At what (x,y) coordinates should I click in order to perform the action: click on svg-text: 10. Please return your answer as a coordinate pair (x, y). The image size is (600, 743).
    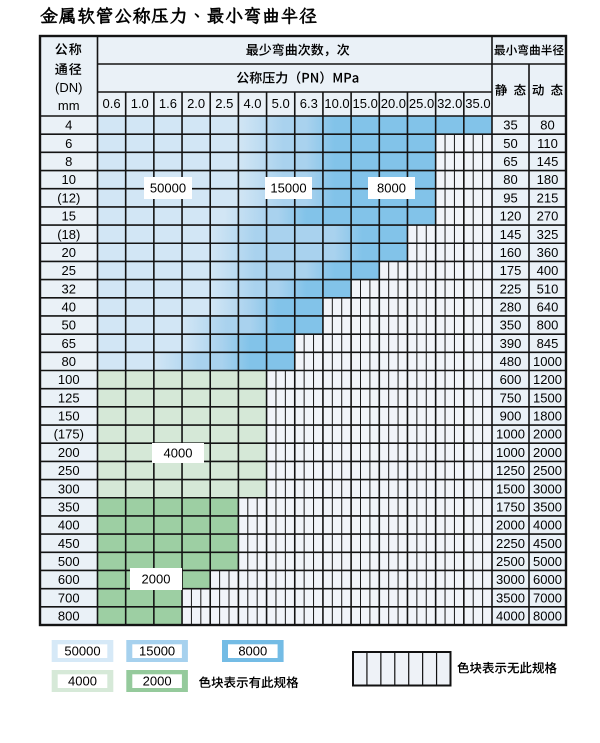
    Looking at the image, I should click on (69, 179).